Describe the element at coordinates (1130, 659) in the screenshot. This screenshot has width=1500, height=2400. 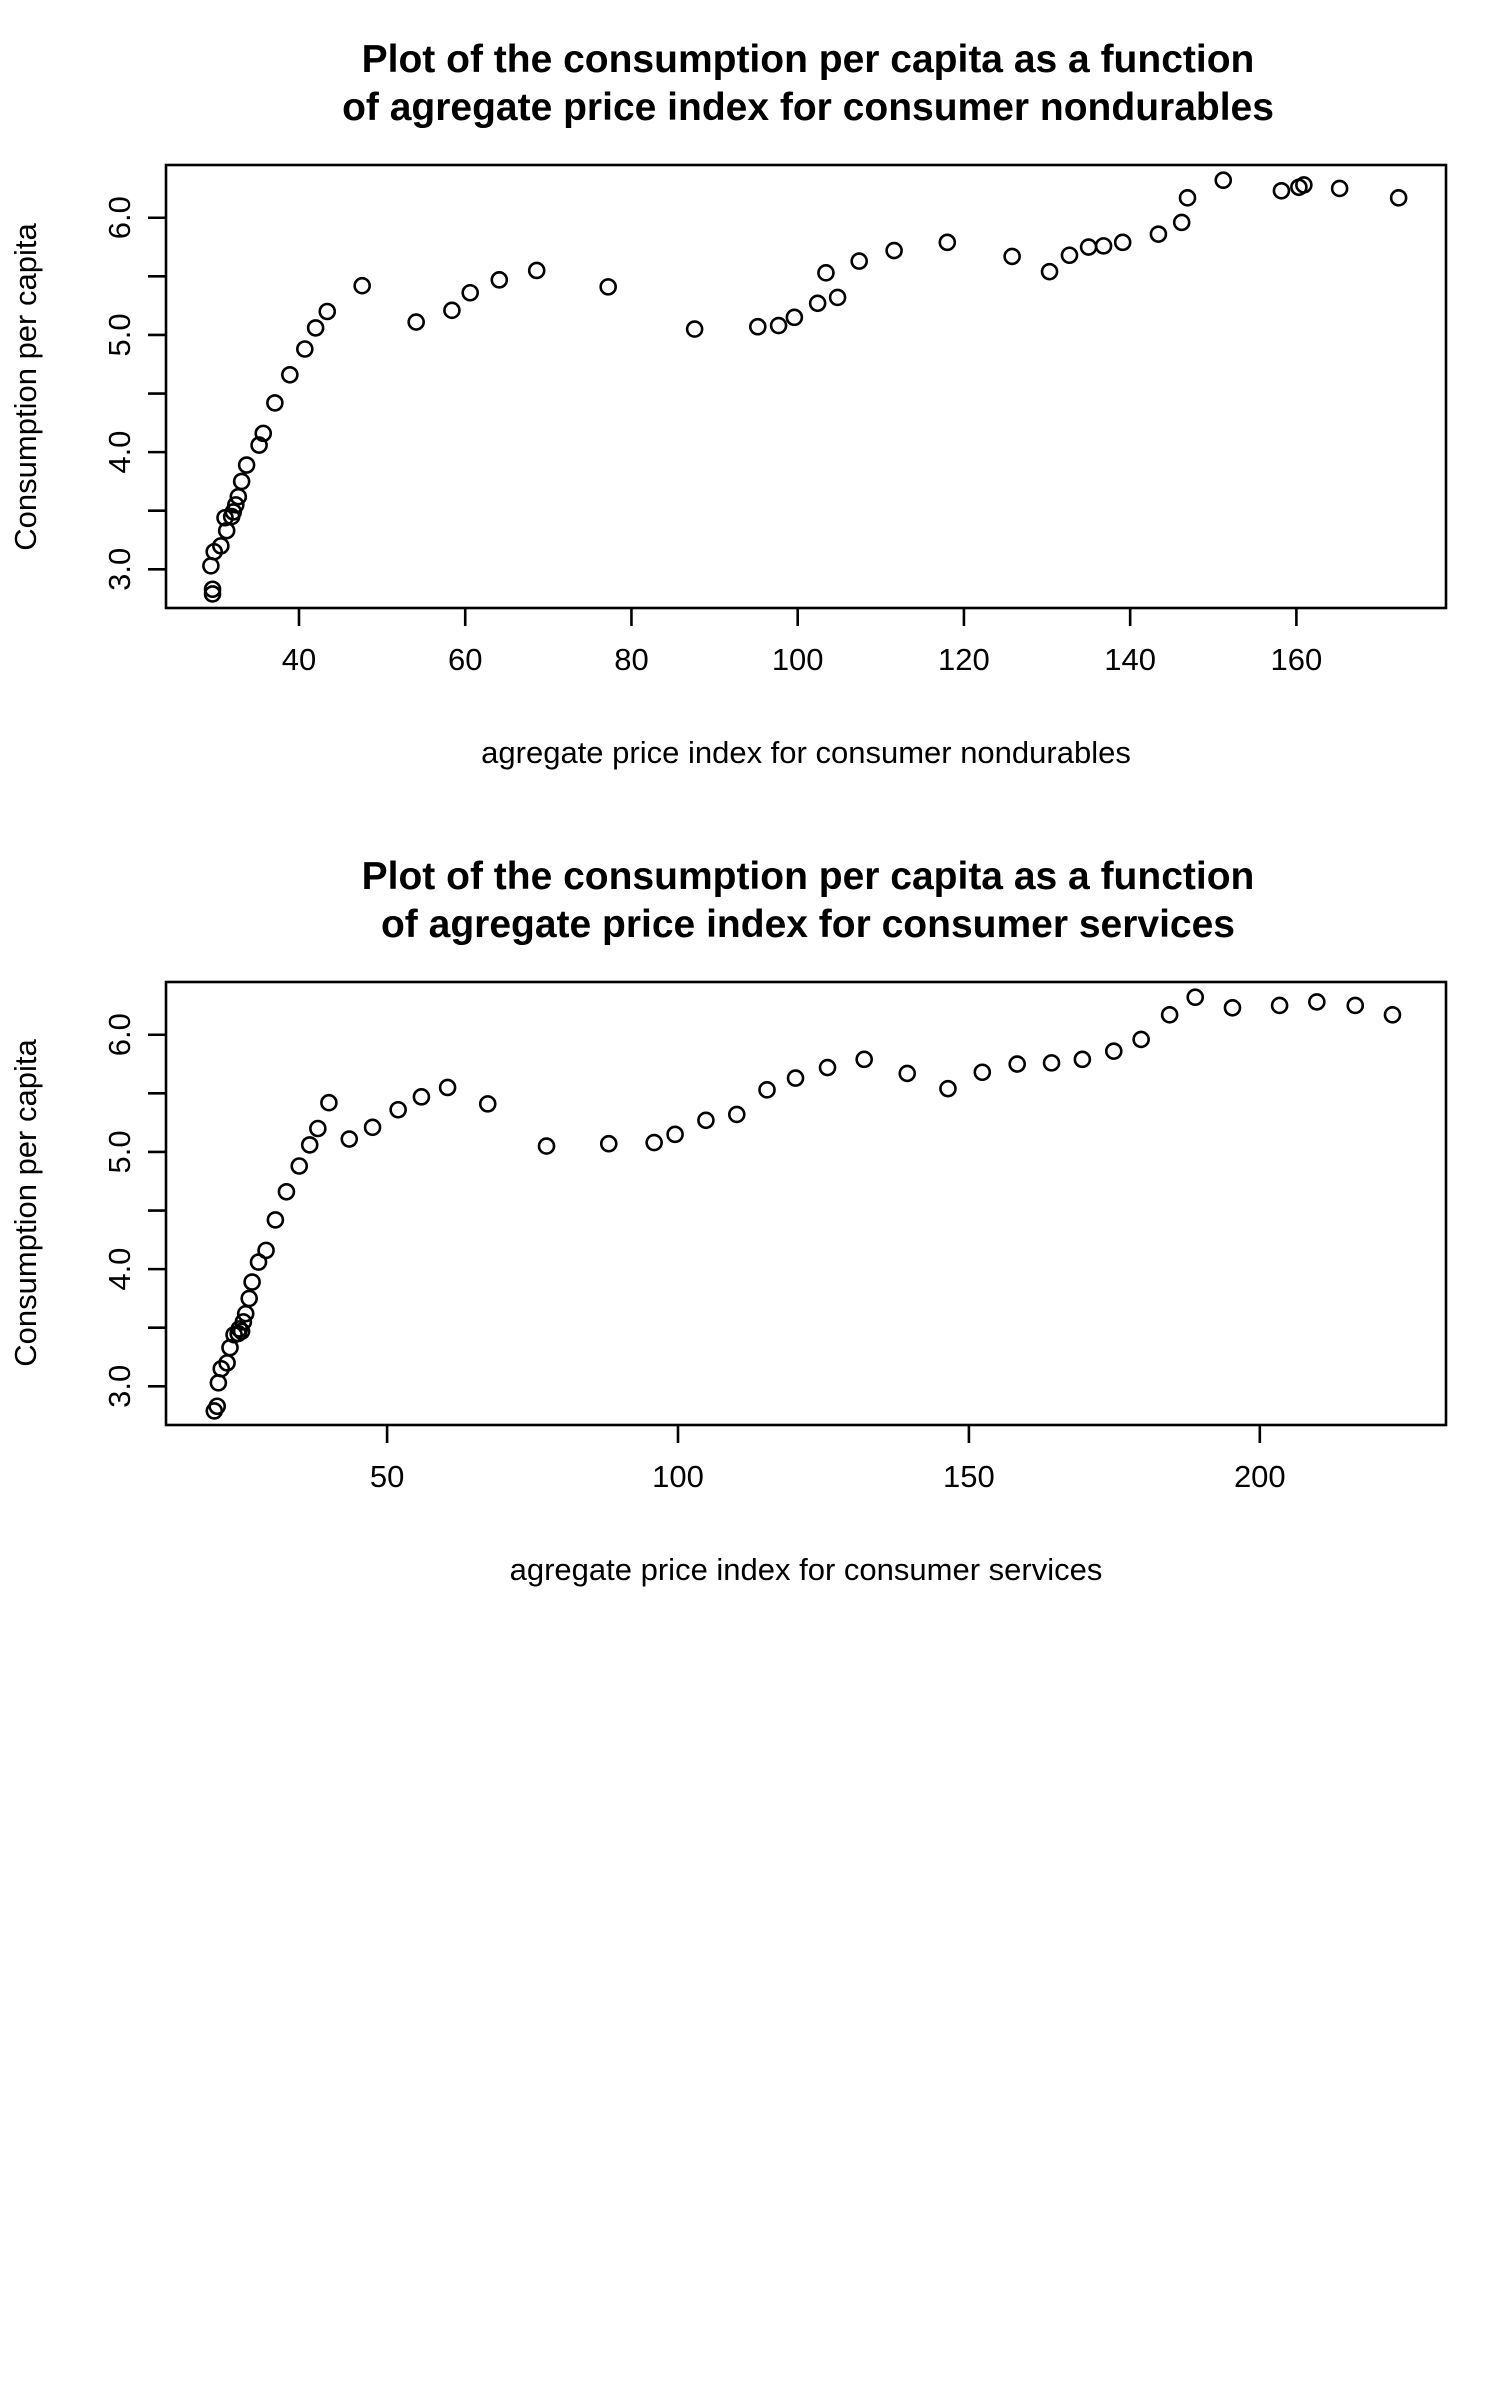
I see `x-tick-label: 140` at that location.